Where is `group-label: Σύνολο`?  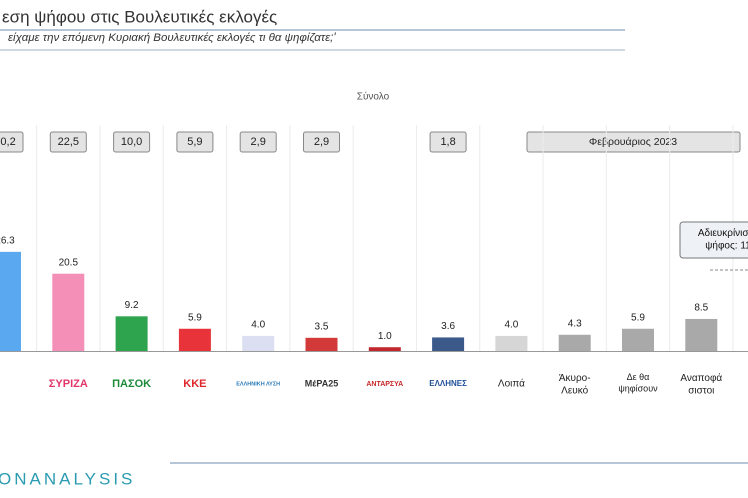
group-label: Σύνολο is located at coordinates (373, 97).